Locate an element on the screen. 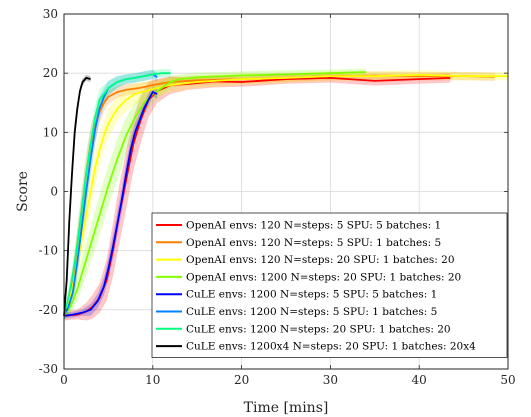 Image resolution: width=531 pixels, height=417 pixels. x-tick-label-0: 0 is located at coordinates (64, 380).